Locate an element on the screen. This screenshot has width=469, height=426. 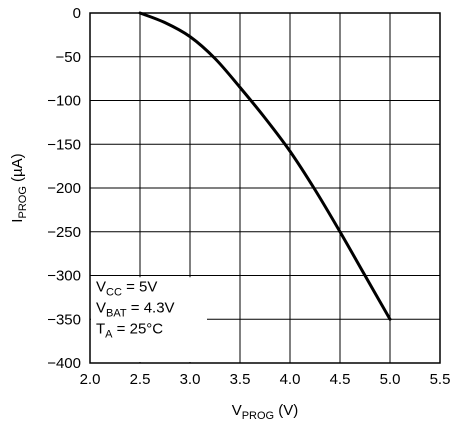
x-tick-label: 4.5 is located at coordinates (340, 379).